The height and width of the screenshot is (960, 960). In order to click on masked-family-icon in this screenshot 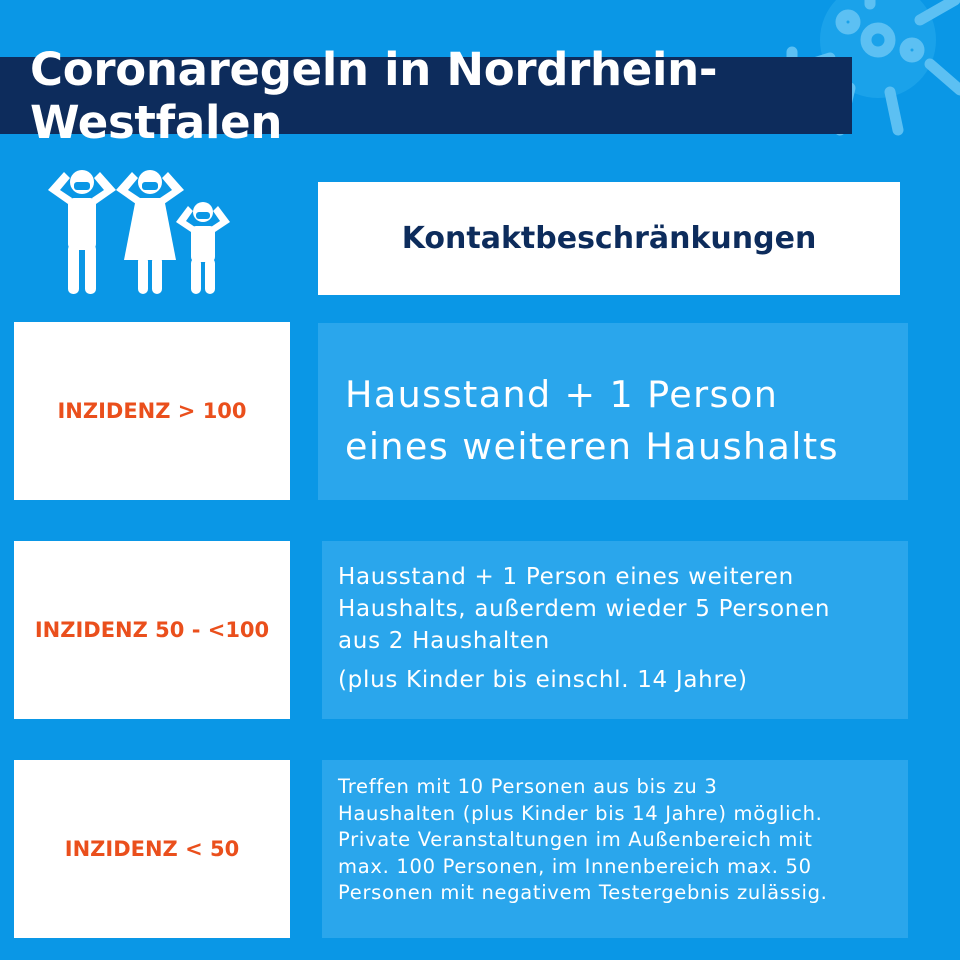, I will do `click(139, 232)`.